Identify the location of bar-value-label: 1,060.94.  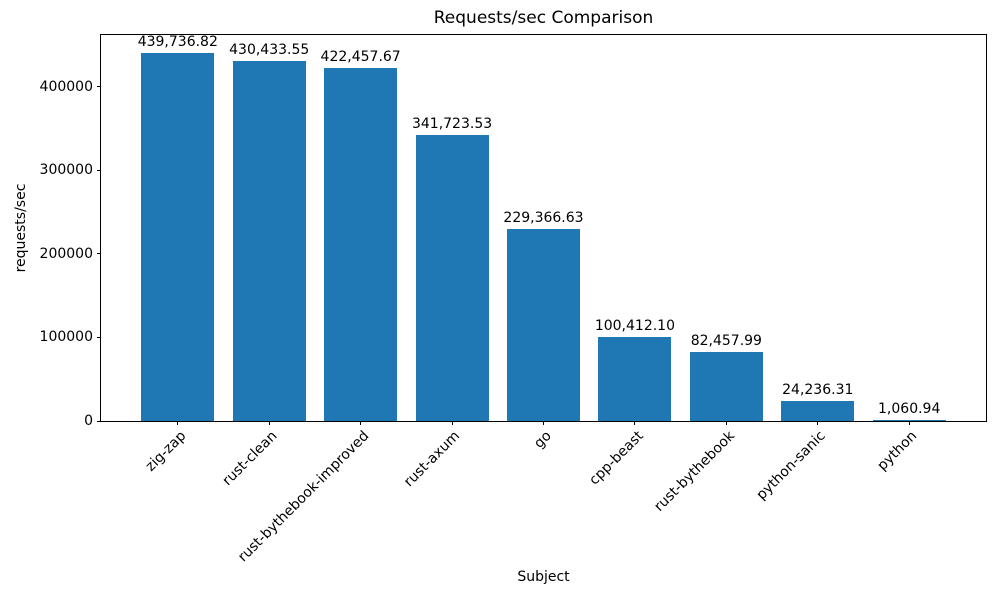
(909, 409).